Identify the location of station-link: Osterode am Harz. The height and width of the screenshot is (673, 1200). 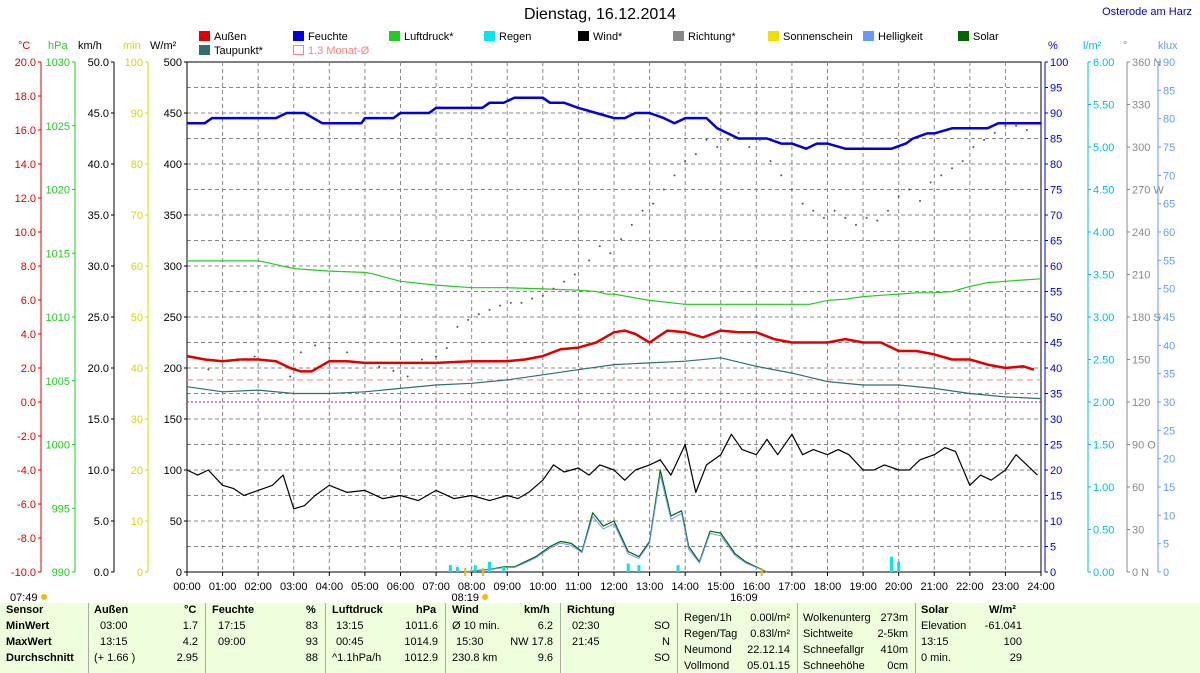
(1147, 12).